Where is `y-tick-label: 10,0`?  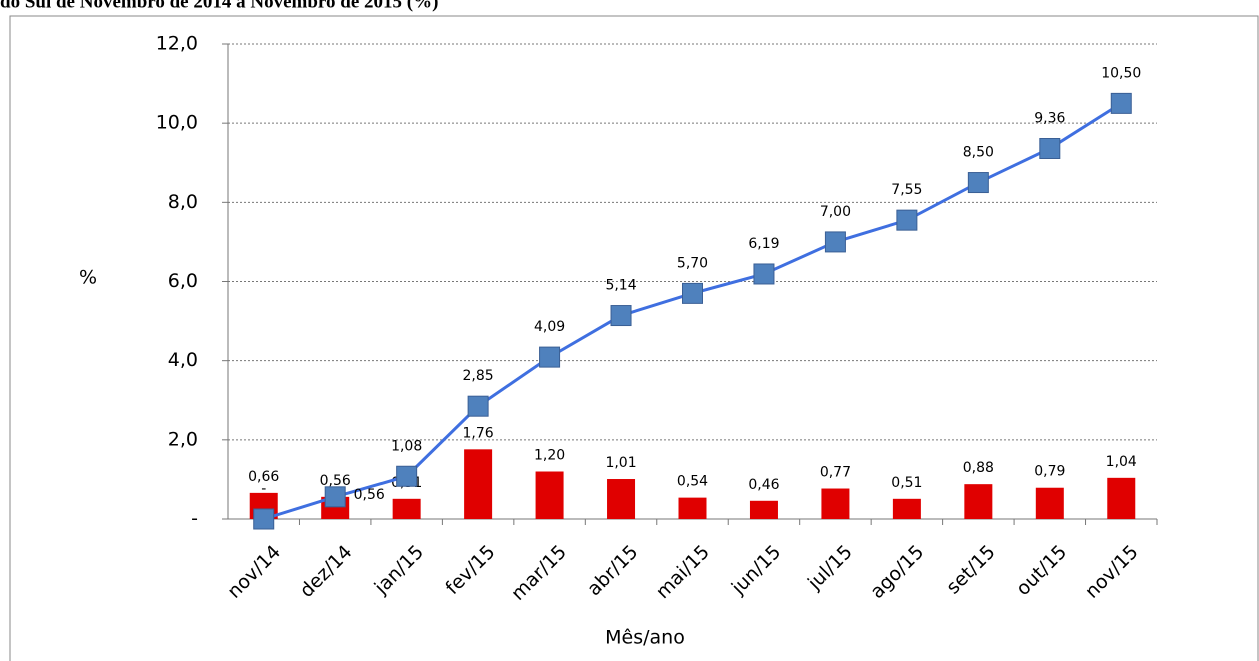 y-tick-label: 10,0 is located at coordinates (177, 123).